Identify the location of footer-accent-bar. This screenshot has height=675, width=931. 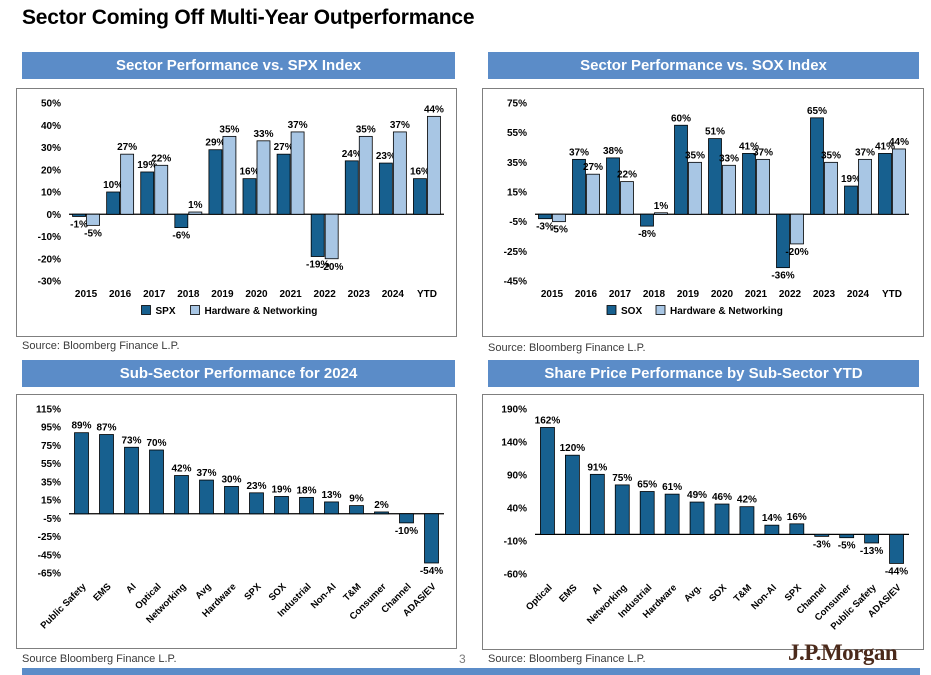
(471, 671).